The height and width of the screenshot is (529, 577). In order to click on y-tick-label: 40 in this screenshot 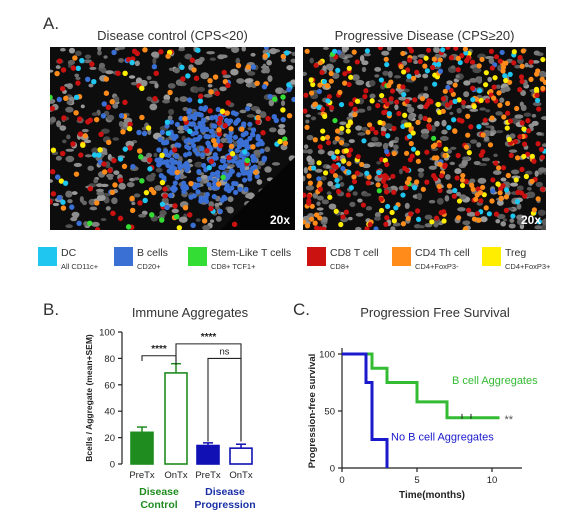, I will do `click(109, 412)`.